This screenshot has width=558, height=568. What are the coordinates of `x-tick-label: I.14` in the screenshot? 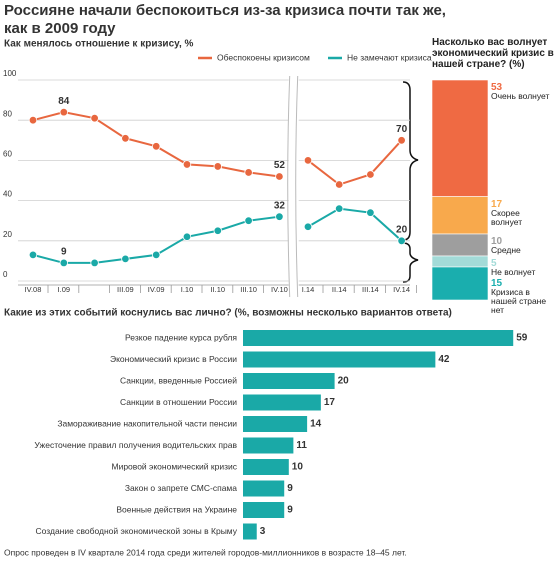 It's located at (308, 289).